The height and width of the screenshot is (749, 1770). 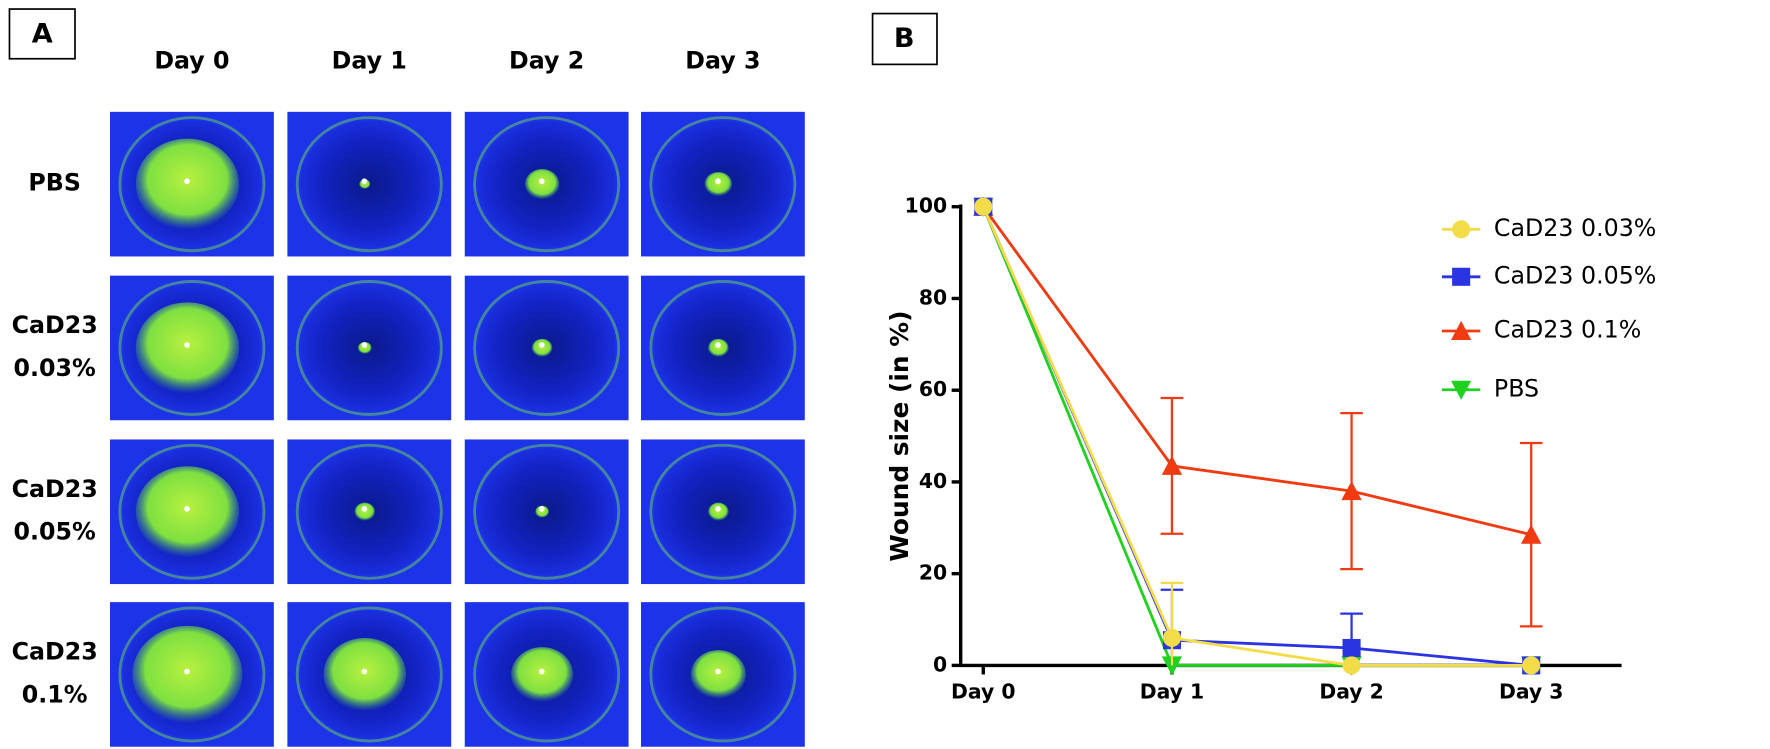 What do you see at coordinates (55, 694) in the screenshot?
I see `row-label: 0.1%` at bounding box center [55, 694].